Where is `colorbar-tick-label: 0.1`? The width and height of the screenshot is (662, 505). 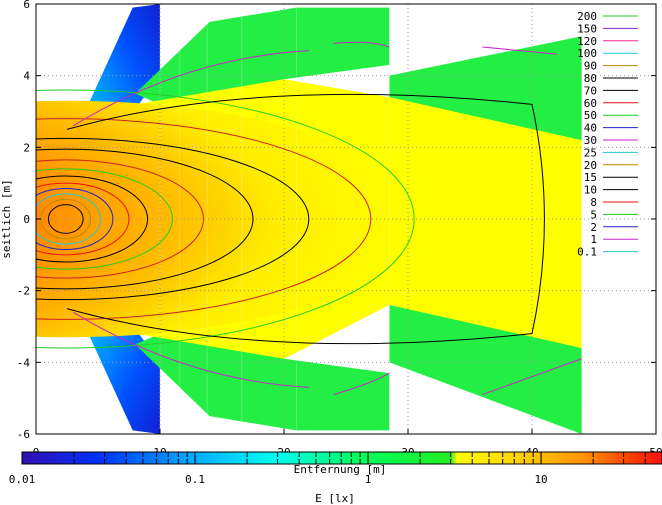 colorbar-tick-label: 0.1 is located at coordinates (195, 479).